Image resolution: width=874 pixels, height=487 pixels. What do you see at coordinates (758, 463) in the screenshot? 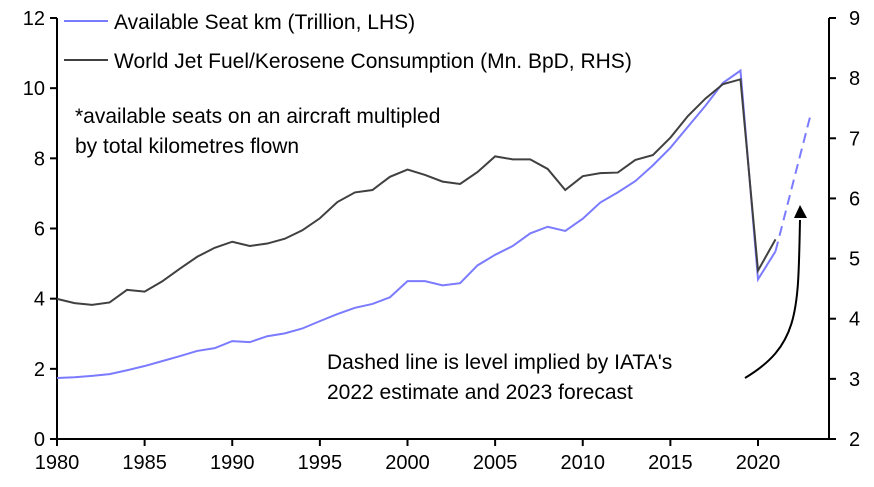
I see `x-tick-label: 2020` at bounding box center [758, 463].